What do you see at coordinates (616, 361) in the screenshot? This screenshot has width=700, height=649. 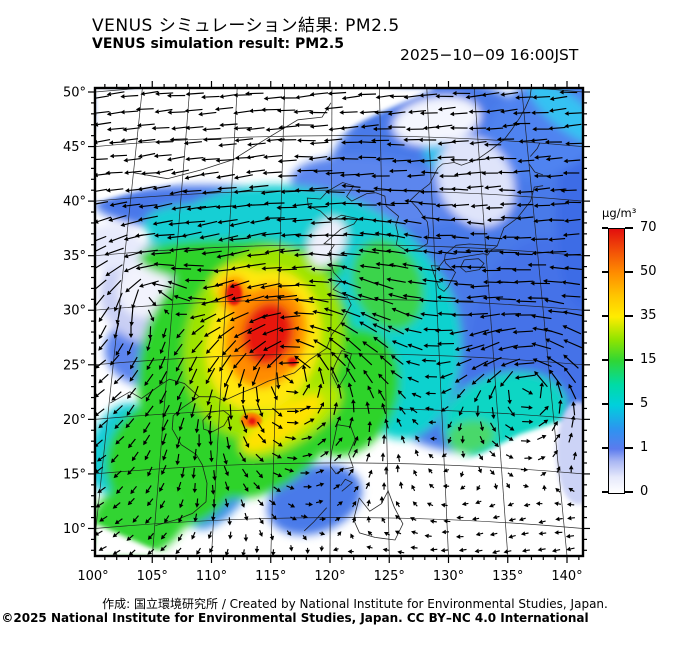 I see `colorbar-gradient` at bounding box center [616, 361].